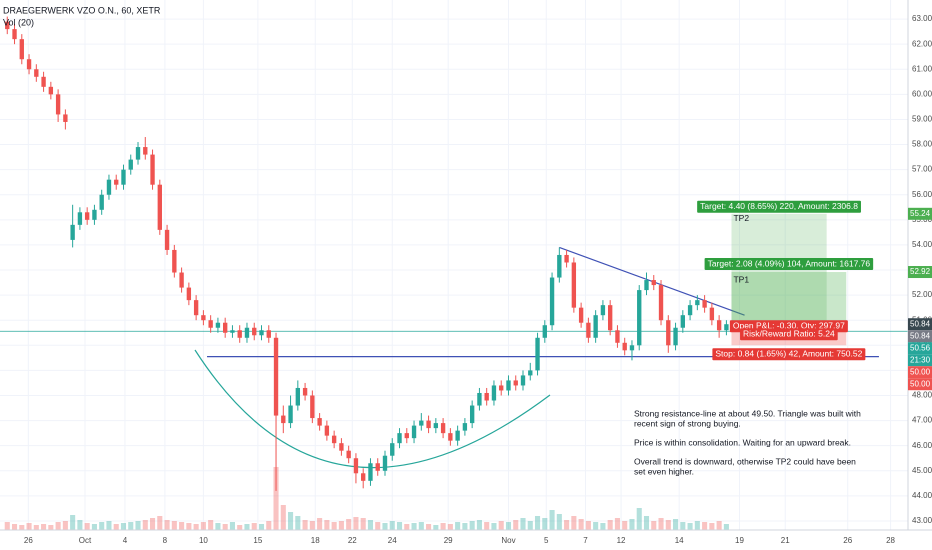 The width and height of the screenshot is (932, 550). Describe the element at coordinates (789, 354) in the screenshot. I see `stop-label-box` at that location.